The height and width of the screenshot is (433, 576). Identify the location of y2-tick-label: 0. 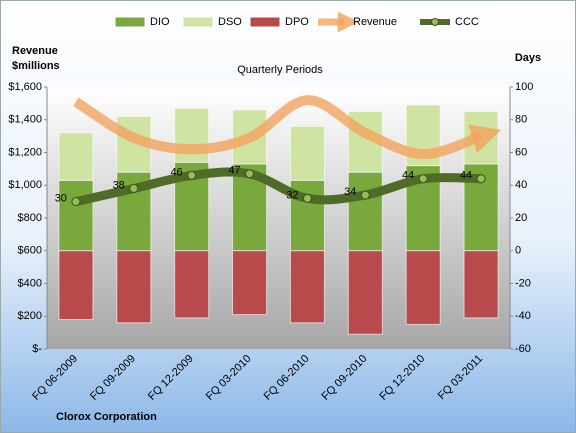
(518, 251).